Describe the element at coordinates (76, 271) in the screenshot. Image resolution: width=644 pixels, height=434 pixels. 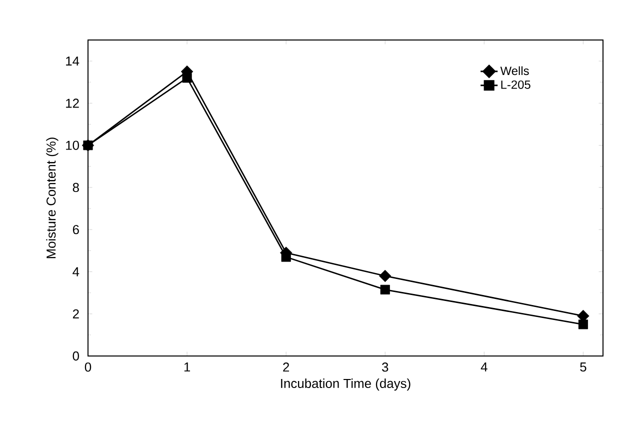
I see `y-tick-label: 4` at that location.